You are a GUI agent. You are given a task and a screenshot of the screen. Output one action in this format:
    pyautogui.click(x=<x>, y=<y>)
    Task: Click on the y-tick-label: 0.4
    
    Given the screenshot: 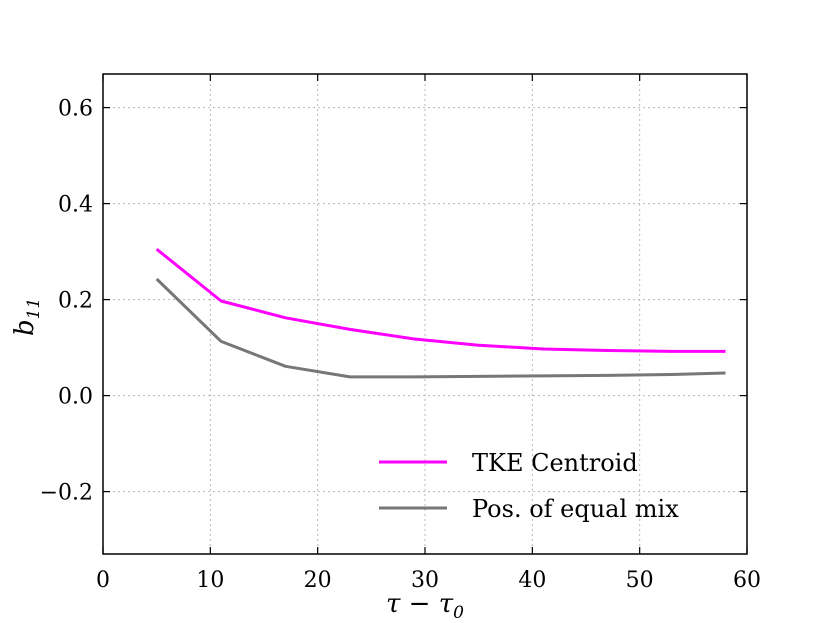 What is the action you would take?
    pyautogui.click(x=75, y=205)
    